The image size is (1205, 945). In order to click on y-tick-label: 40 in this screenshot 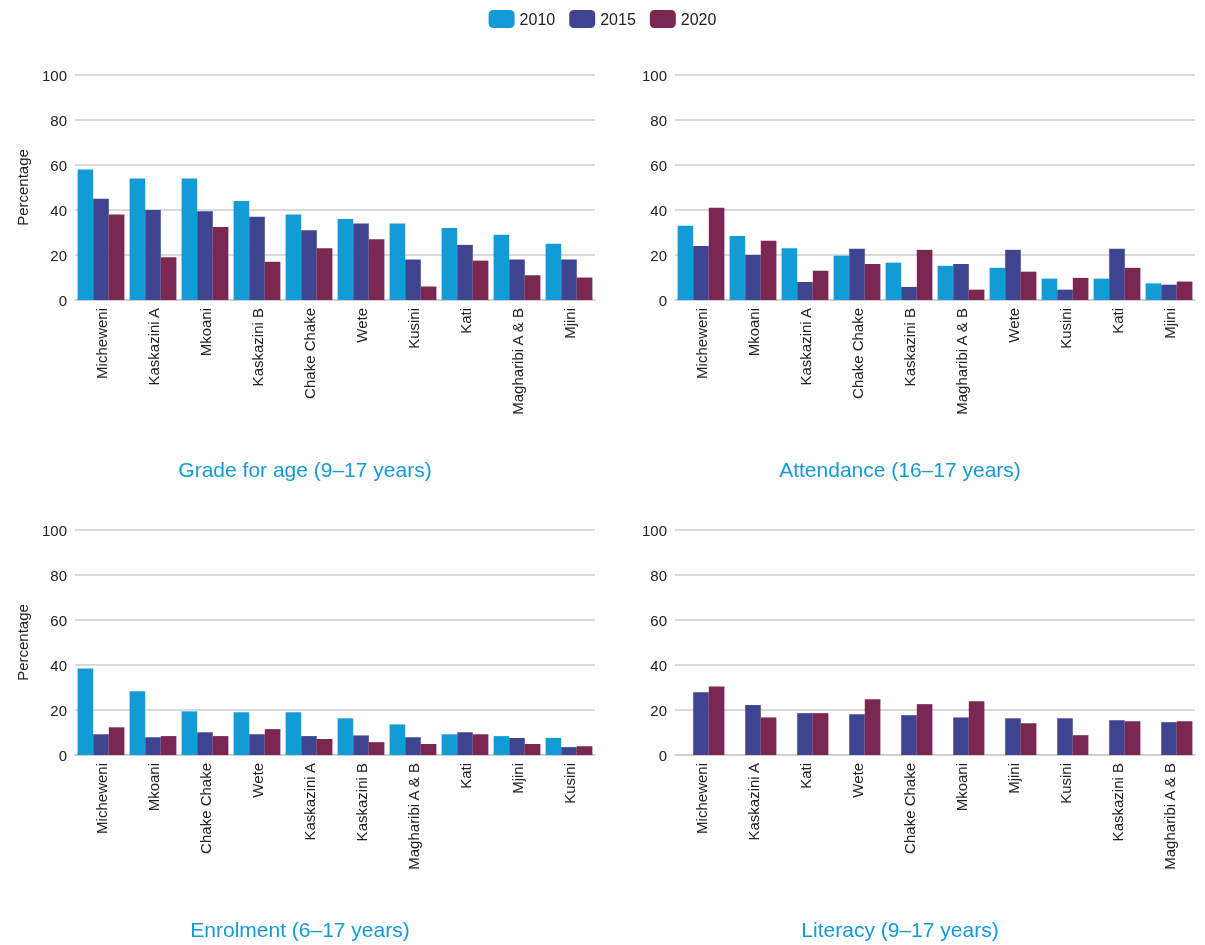, I will do `click(58, 665)`.